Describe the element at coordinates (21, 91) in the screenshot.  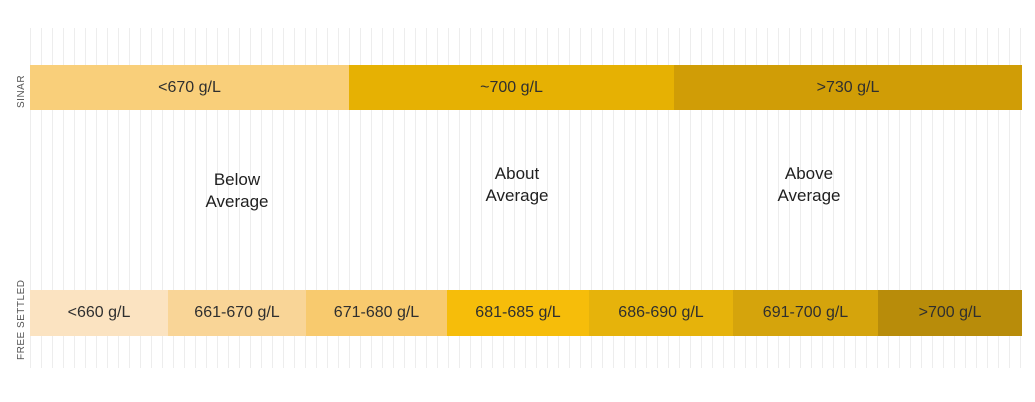
I see `row-label-sinar: SINAR` at that location.